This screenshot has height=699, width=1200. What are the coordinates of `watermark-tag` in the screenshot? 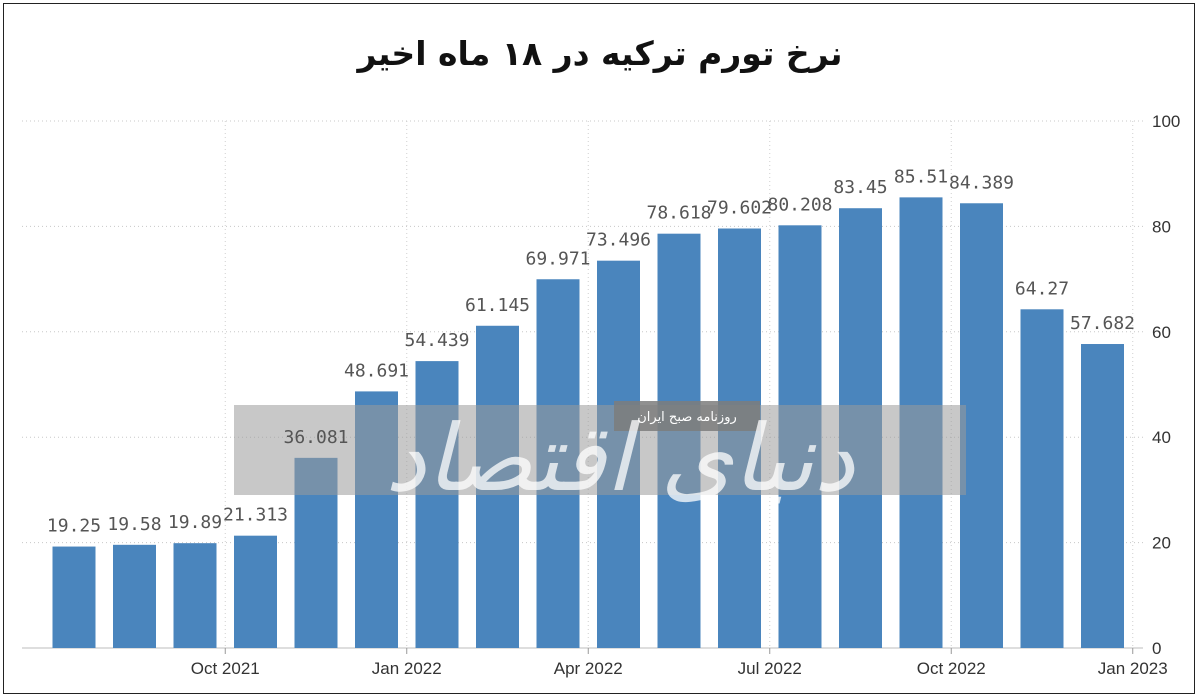 It's located at (687, 416).